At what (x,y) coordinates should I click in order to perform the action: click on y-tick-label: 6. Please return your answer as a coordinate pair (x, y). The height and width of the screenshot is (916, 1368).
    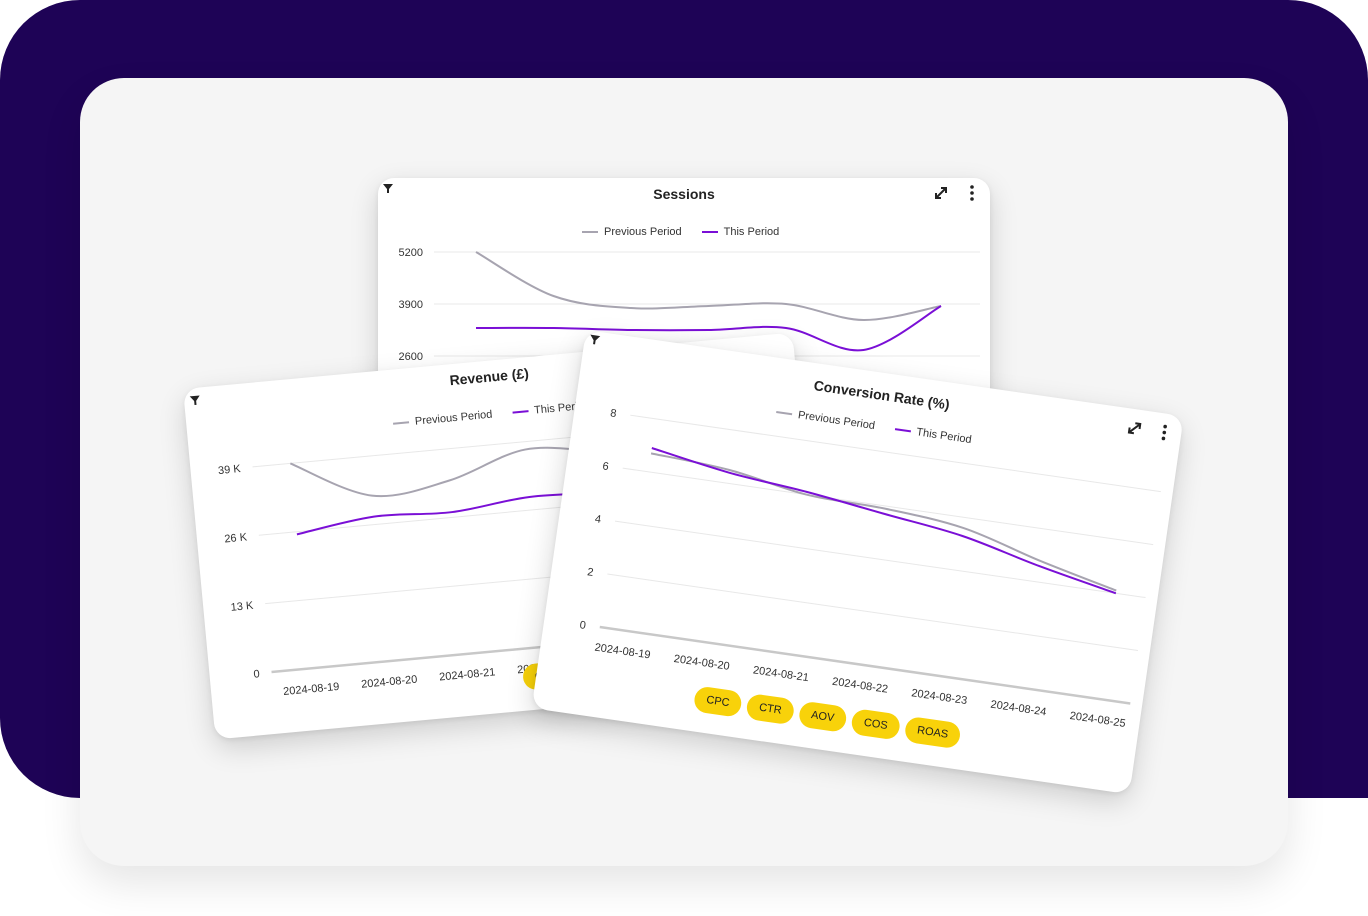
    Looking at the image, I should click on (606, 466).